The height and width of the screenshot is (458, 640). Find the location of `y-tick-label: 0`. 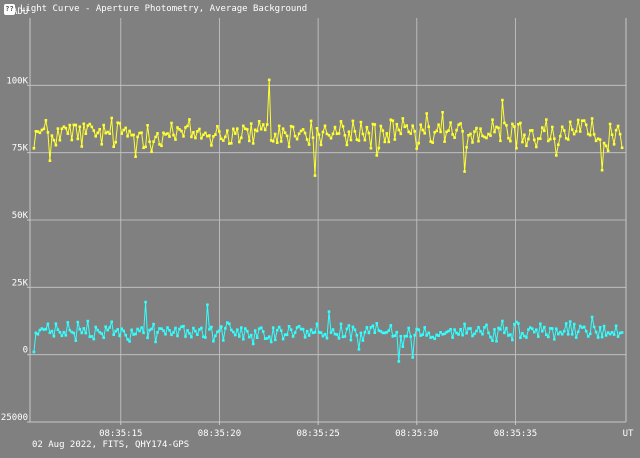

y-tick-label: 0 is located at coordinates (25, 351).